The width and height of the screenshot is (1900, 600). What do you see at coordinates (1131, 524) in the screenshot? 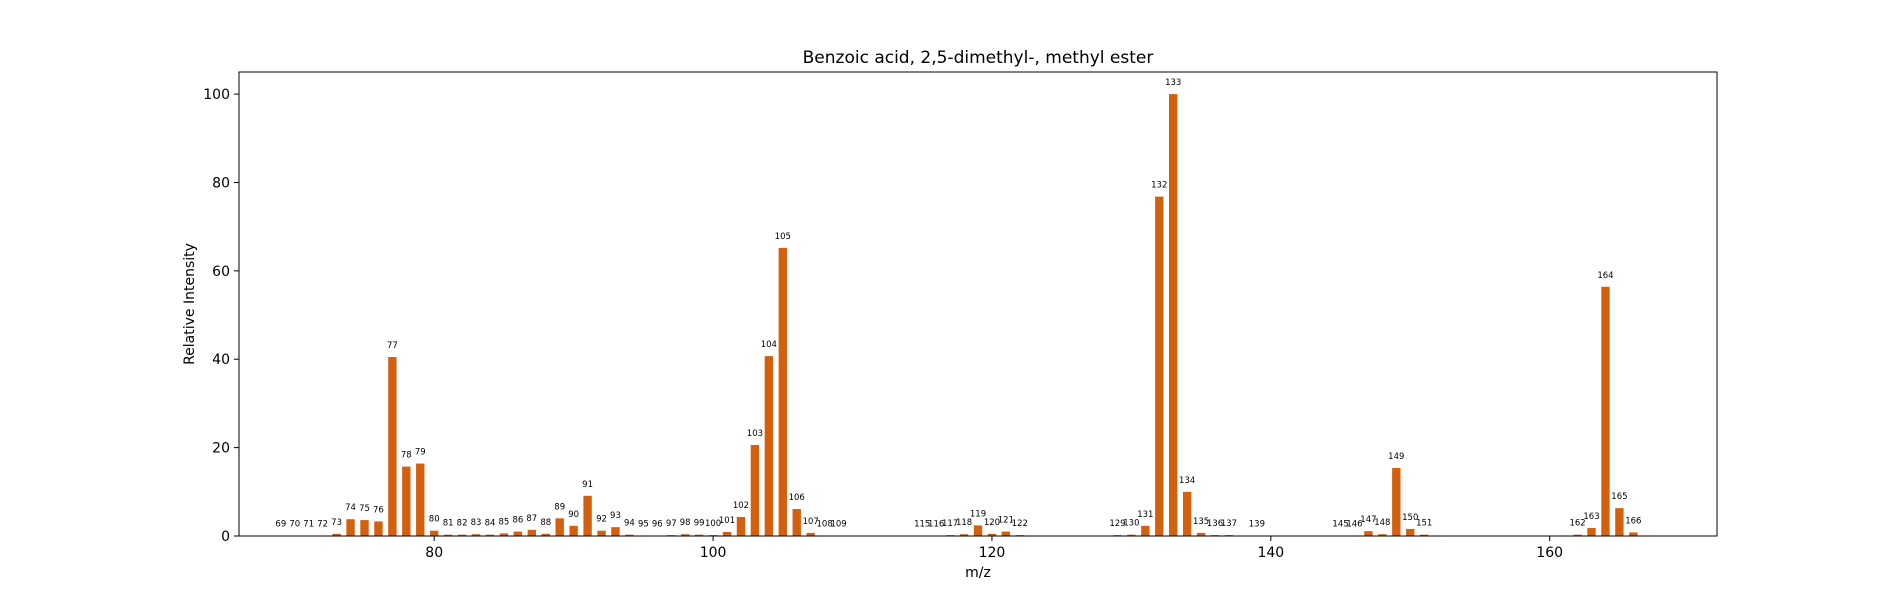
I see `bar-label-mz-130: 130` at bounding box center [1131, 524].